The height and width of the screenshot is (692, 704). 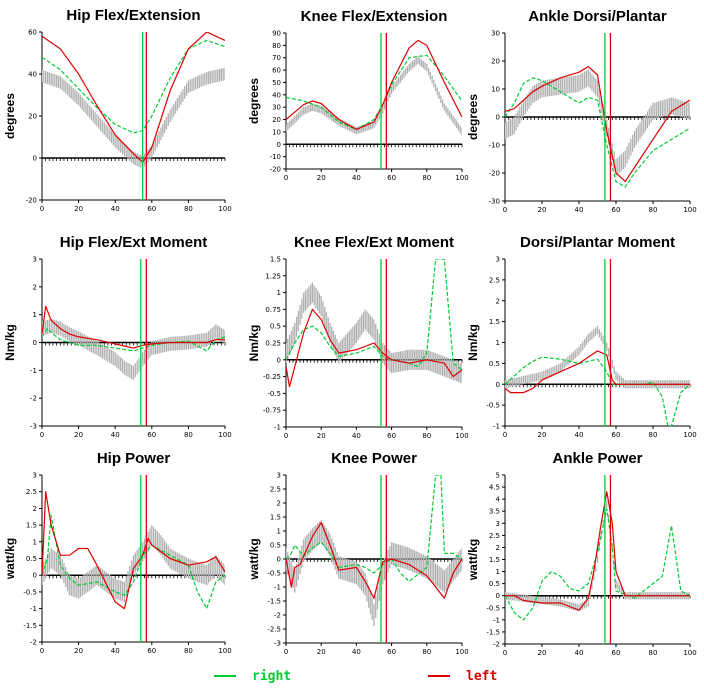 What do you see at coordinates (274, 630) in the screenshot?
I see `y-tick-label: -2.5` at bounding box center [274, 630].